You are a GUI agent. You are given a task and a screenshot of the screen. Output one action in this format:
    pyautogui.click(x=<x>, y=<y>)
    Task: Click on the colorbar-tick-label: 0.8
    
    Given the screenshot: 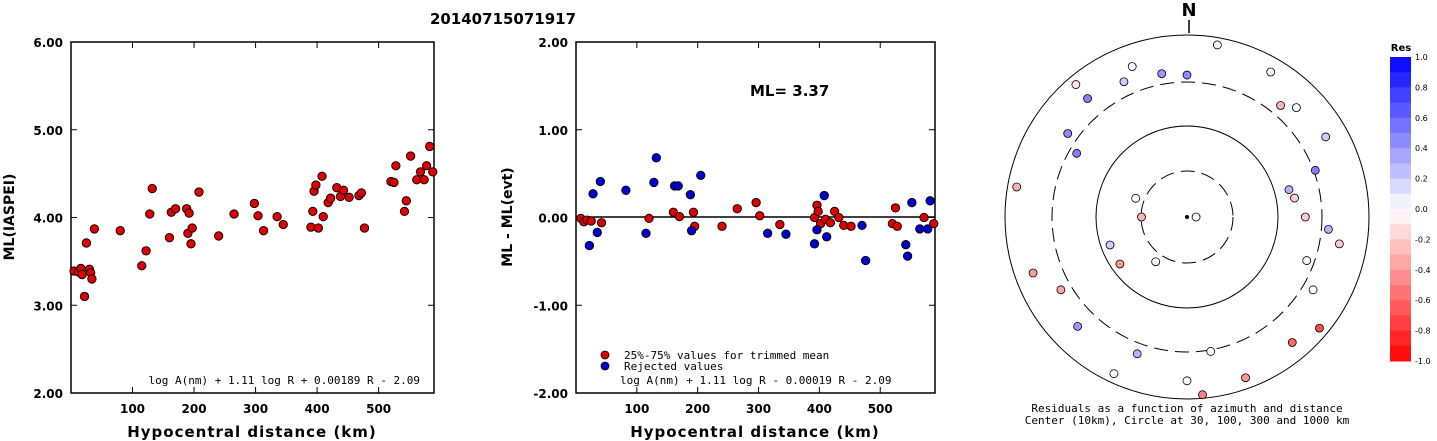 What is the action you would take?
    pyautogui.click(x=1421, y=87)
    